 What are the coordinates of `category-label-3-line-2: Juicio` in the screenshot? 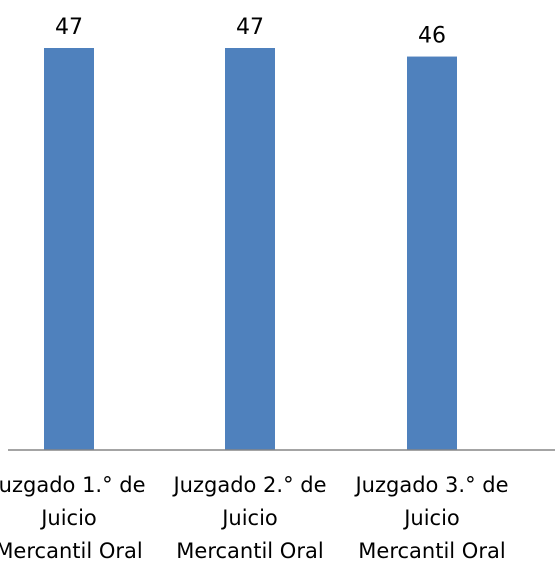 It's located at (431, 518).